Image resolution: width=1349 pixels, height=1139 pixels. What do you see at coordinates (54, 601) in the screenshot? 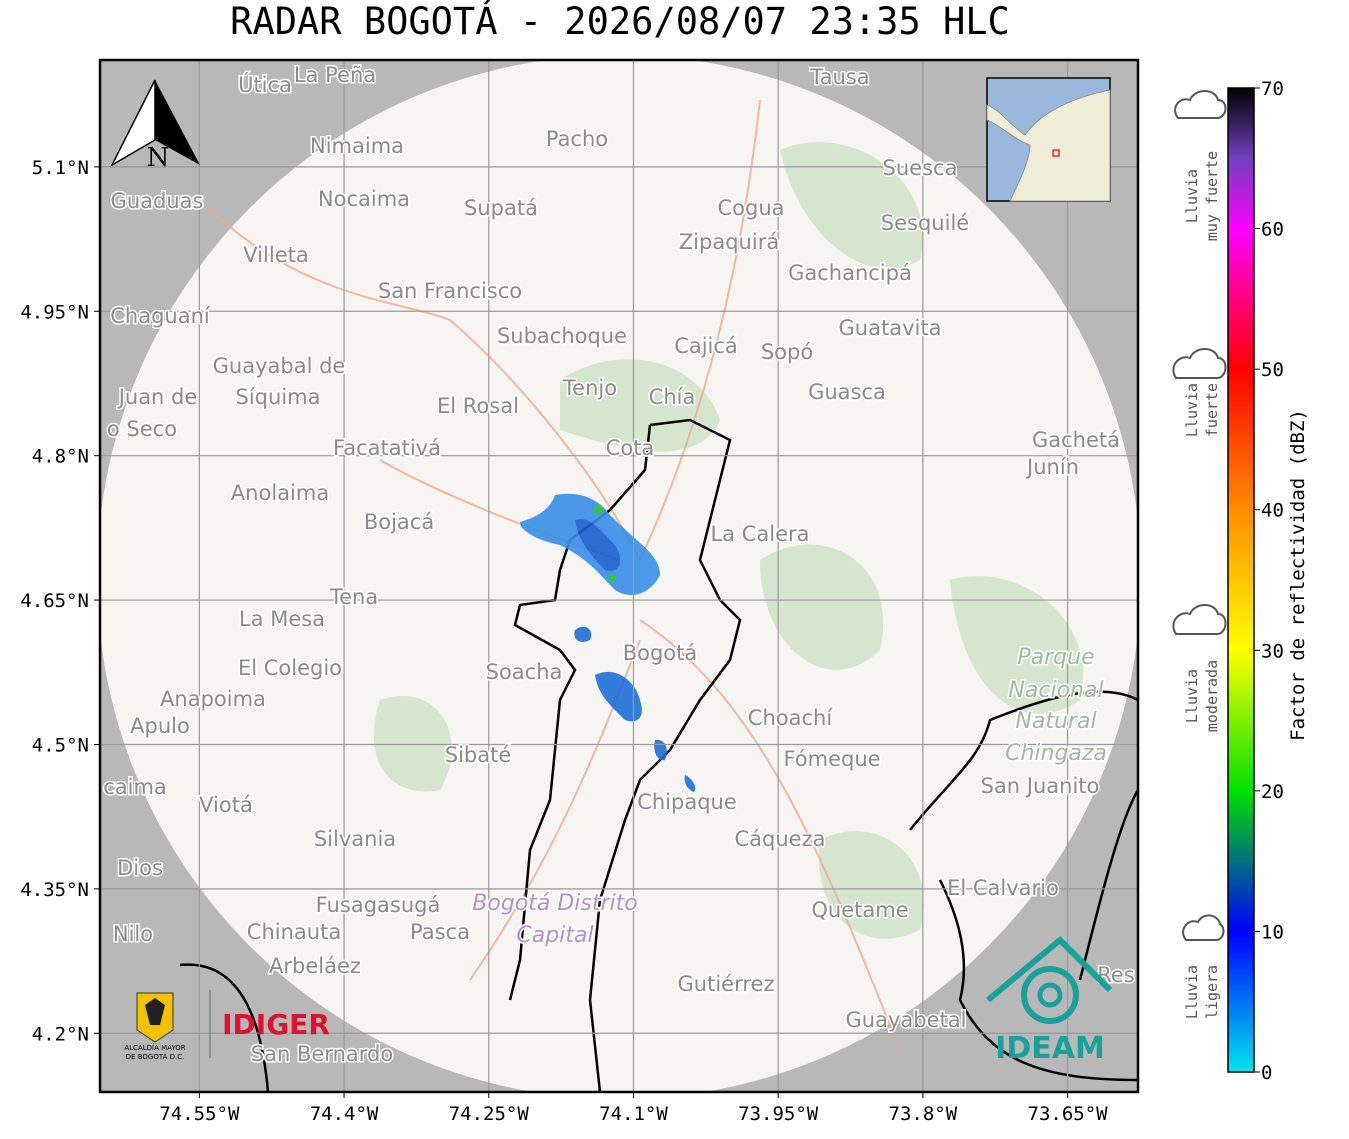
I see `y-tick-label: 4.65°N` at bounding box center [54, 601].